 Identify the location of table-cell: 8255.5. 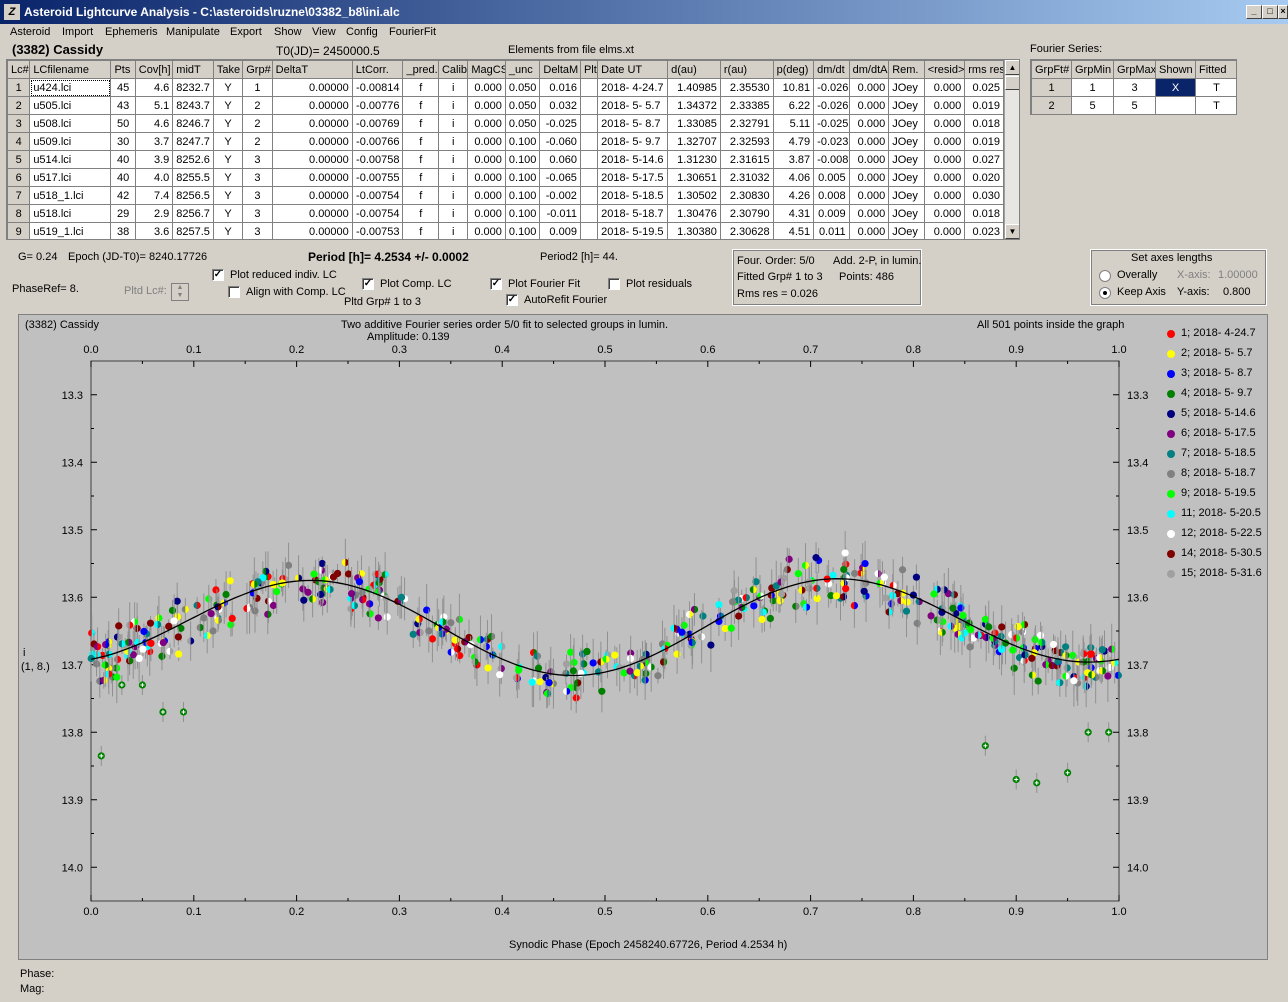
(193, 177).